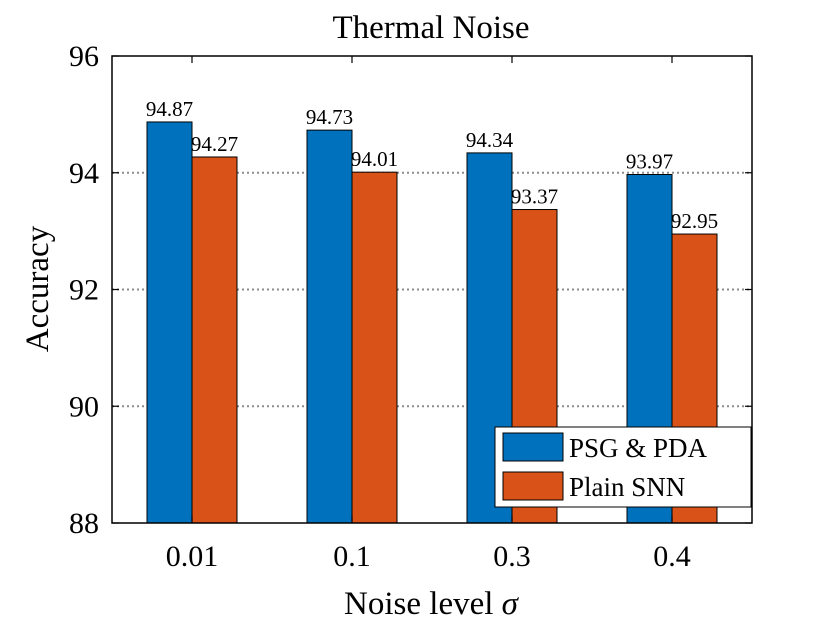  I want to click on legend: PSG & PDA Plain SNN, so click(623, 467).